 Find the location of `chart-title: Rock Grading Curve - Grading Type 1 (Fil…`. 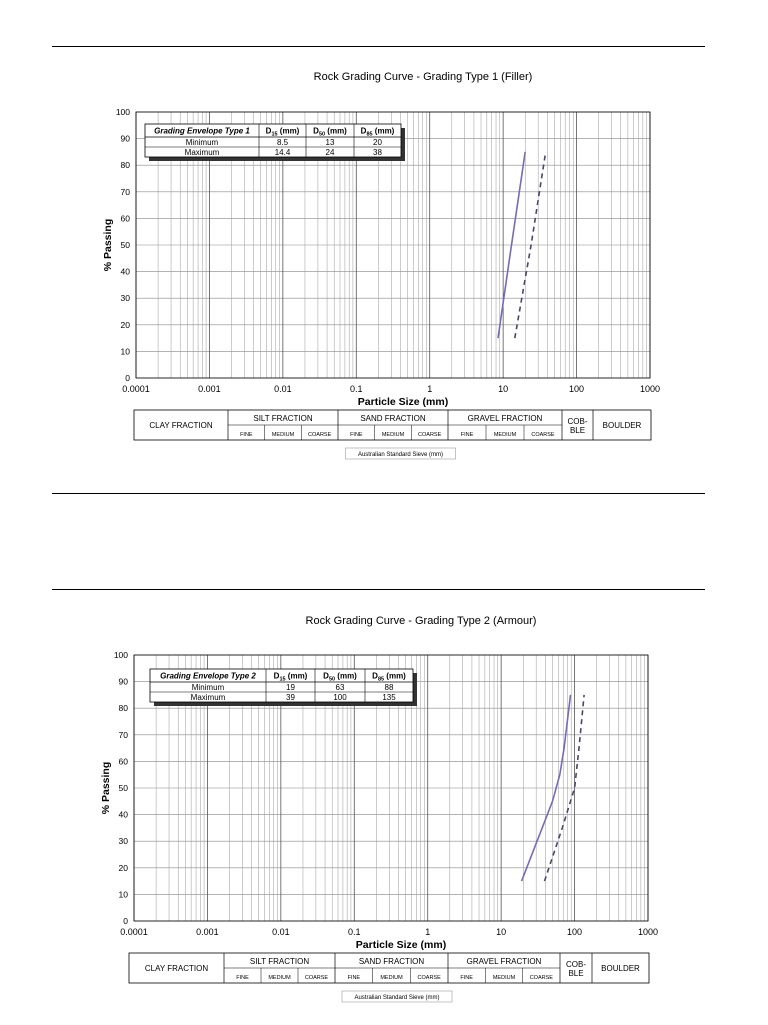

chart-title: Rock Grading Curve - Grading Type 1 (Fil… is located at coordinates (423, 77).